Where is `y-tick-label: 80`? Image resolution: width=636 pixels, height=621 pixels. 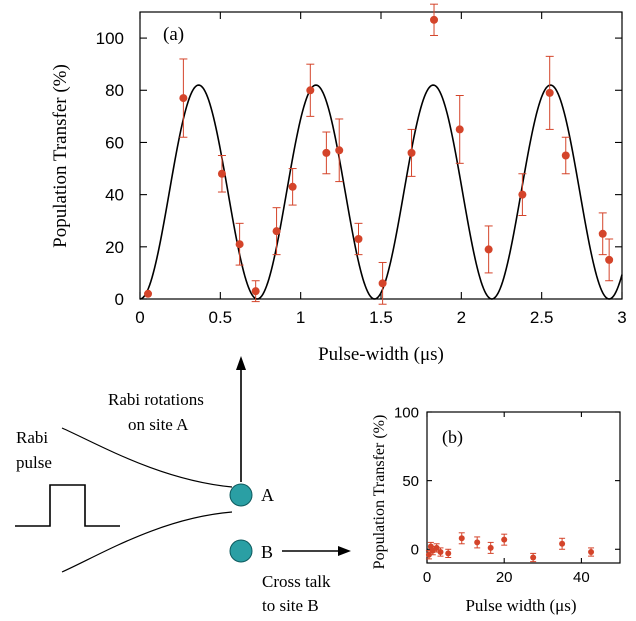
y-tick-label: 80 is located at coordinates (114, 90).